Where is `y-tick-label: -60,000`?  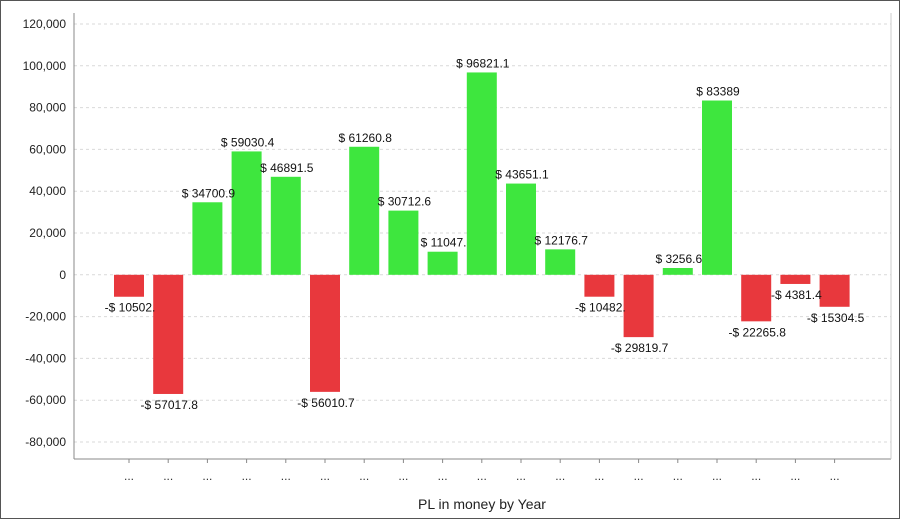
y-tick-label: -60,000 is located at coordinates (45, 400).